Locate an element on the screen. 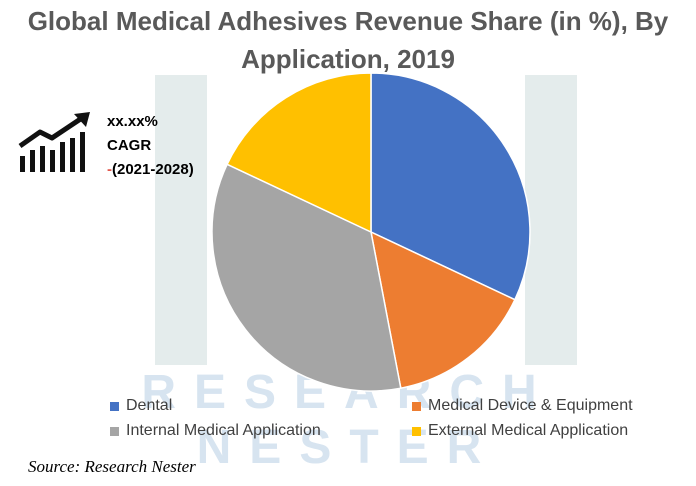  cagr-block: xx.xx% CAGR -(2021-2028) is located at coordinates (150, 146).